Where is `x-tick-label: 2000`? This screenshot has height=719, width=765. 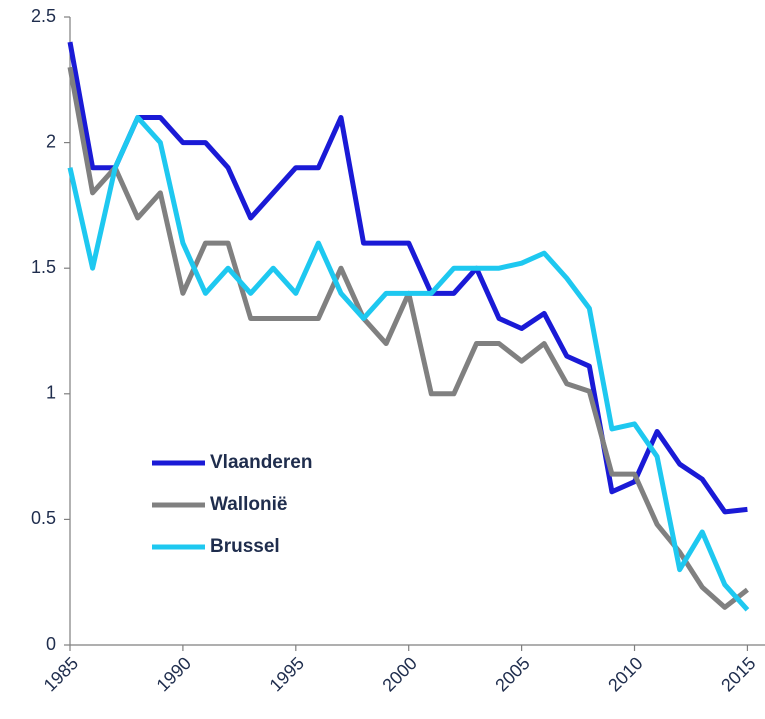 x-tick-label: 2000 is located at coordinates (399, 674).